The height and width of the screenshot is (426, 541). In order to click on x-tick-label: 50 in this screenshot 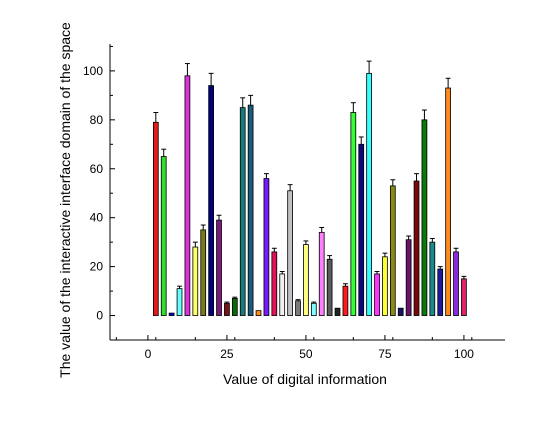, I will do `click(306, 354)`.